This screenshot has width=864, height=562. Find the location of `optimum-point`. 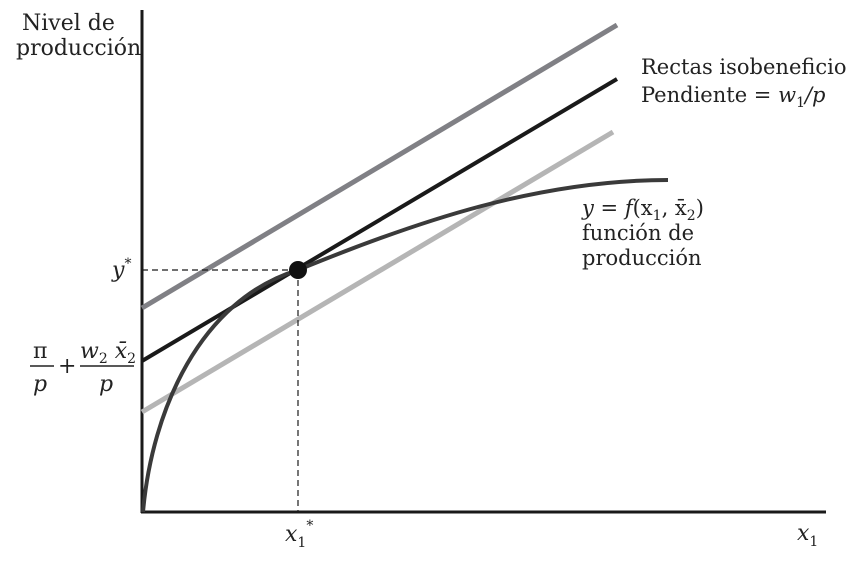

optimum-point is located at coordinates (298, 270).